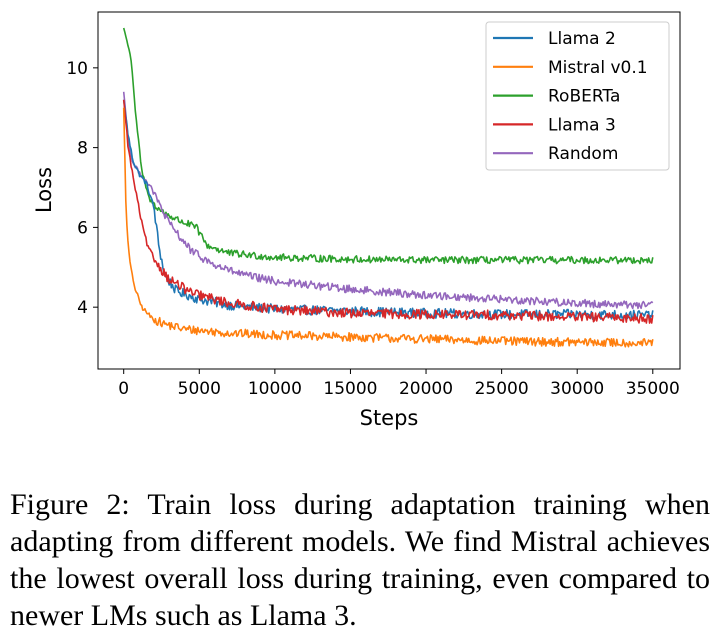  Describe the element at coordinates (583, 154) in the screenshot. I see `legend-label: Random` at that location.